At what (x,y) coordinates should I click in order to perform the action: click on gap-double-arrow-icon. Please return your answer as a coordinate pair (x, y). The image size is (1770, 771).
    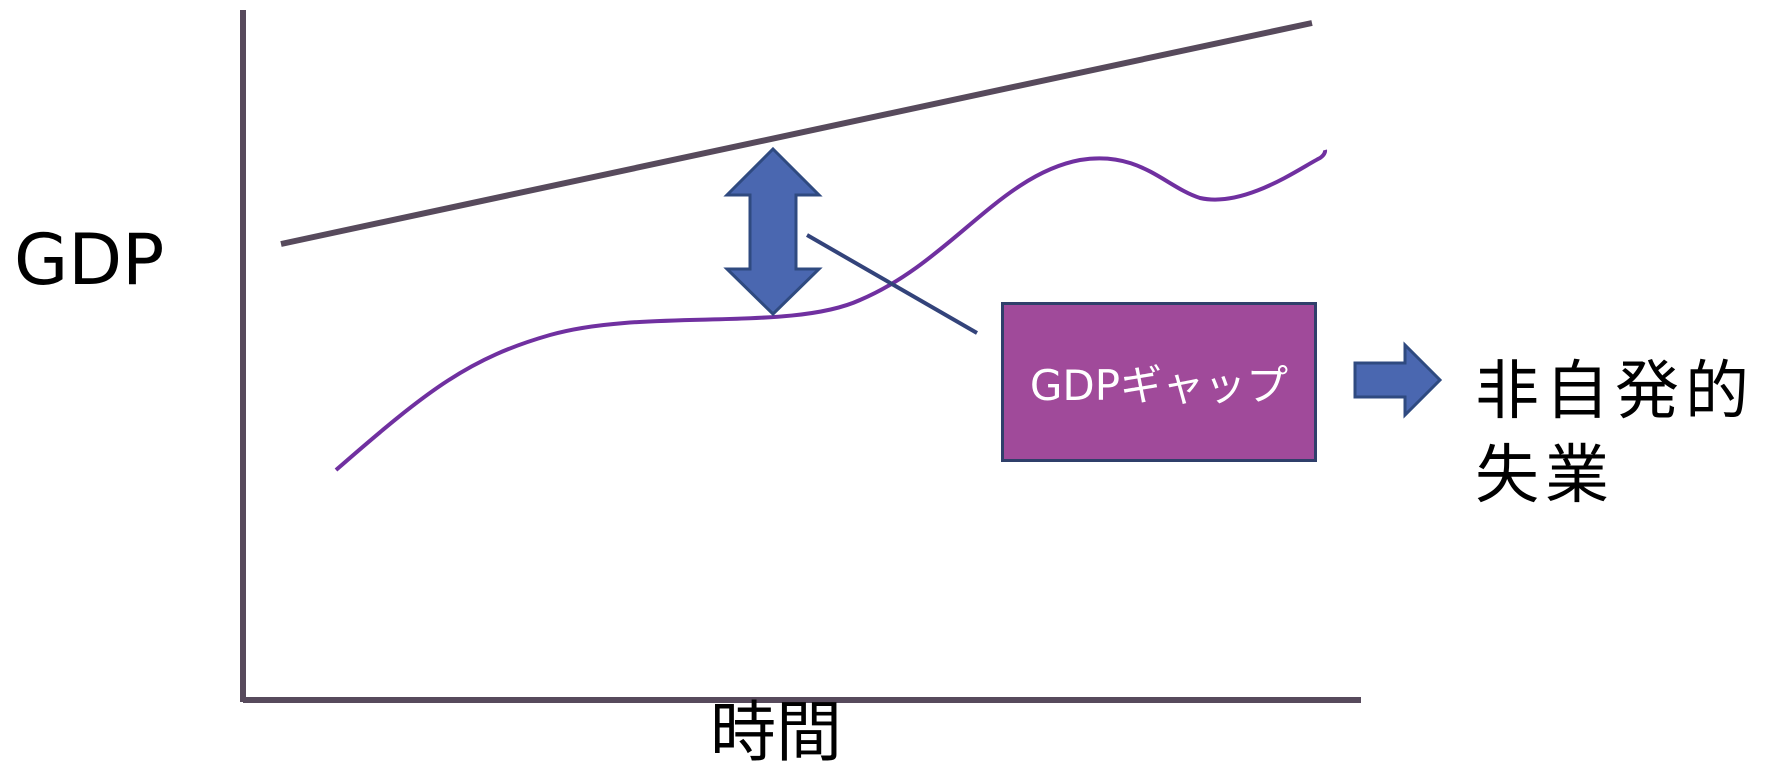
    Looking at the image, I should click on (773, 231).